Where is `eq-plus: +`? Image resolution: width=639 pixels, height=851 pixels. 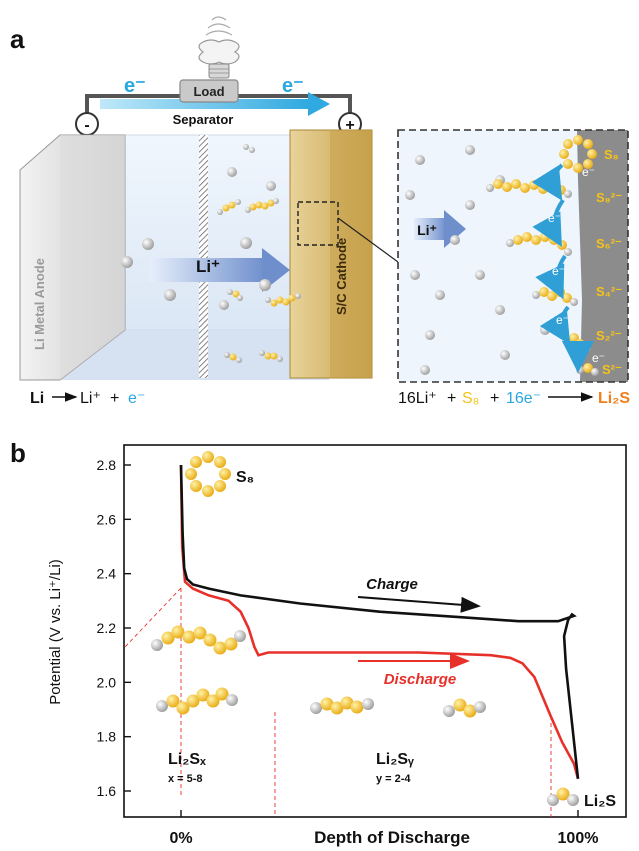
eq-plus: + is located at coordinates (114, 398).